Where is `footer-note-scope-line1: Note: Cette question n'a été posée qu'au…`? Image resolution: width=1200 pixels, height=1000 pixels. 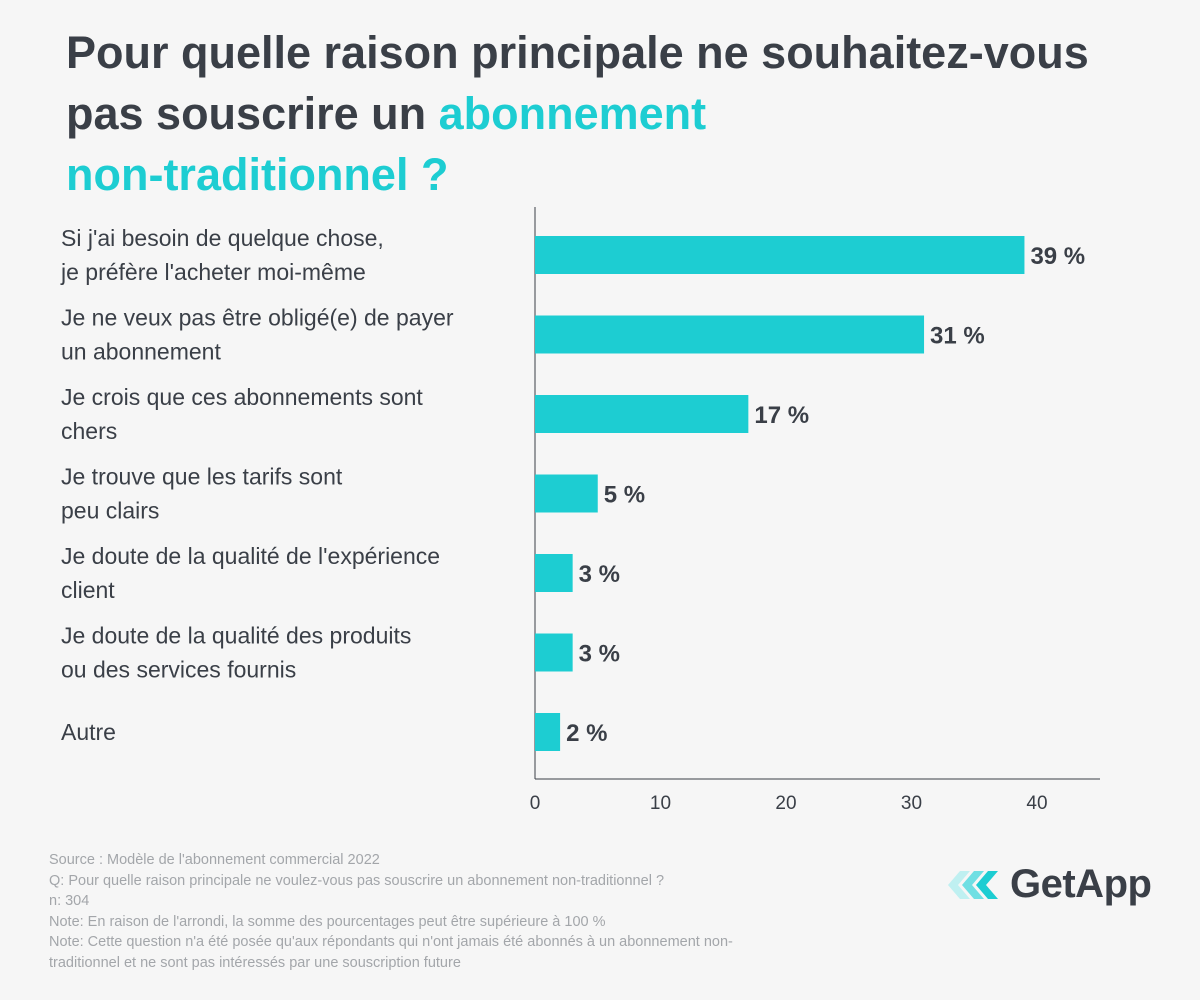 footer-note-scope-line1: Note: Cette question n'a été posée qu'au… is located at coordinates (391, 942).